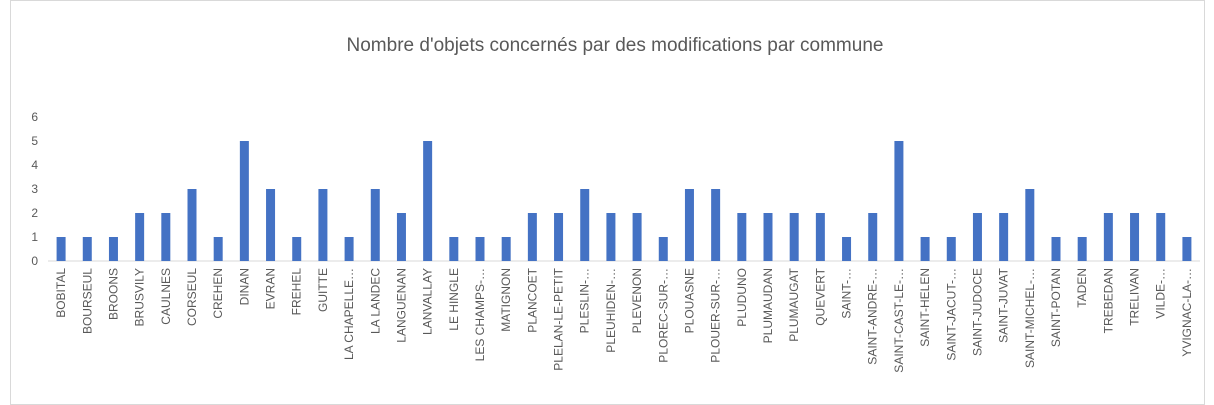 The width and height of the screenshot is (1214, 405). I want to click on x-tick-label: QUEVERT, so click(820, 296).